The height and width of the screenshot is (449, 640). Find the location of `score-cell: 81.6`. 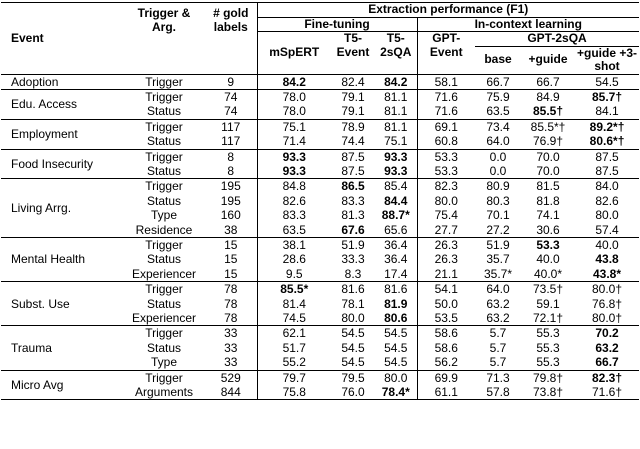

score-cell: 81.6 is located at coordinates (396, 289).